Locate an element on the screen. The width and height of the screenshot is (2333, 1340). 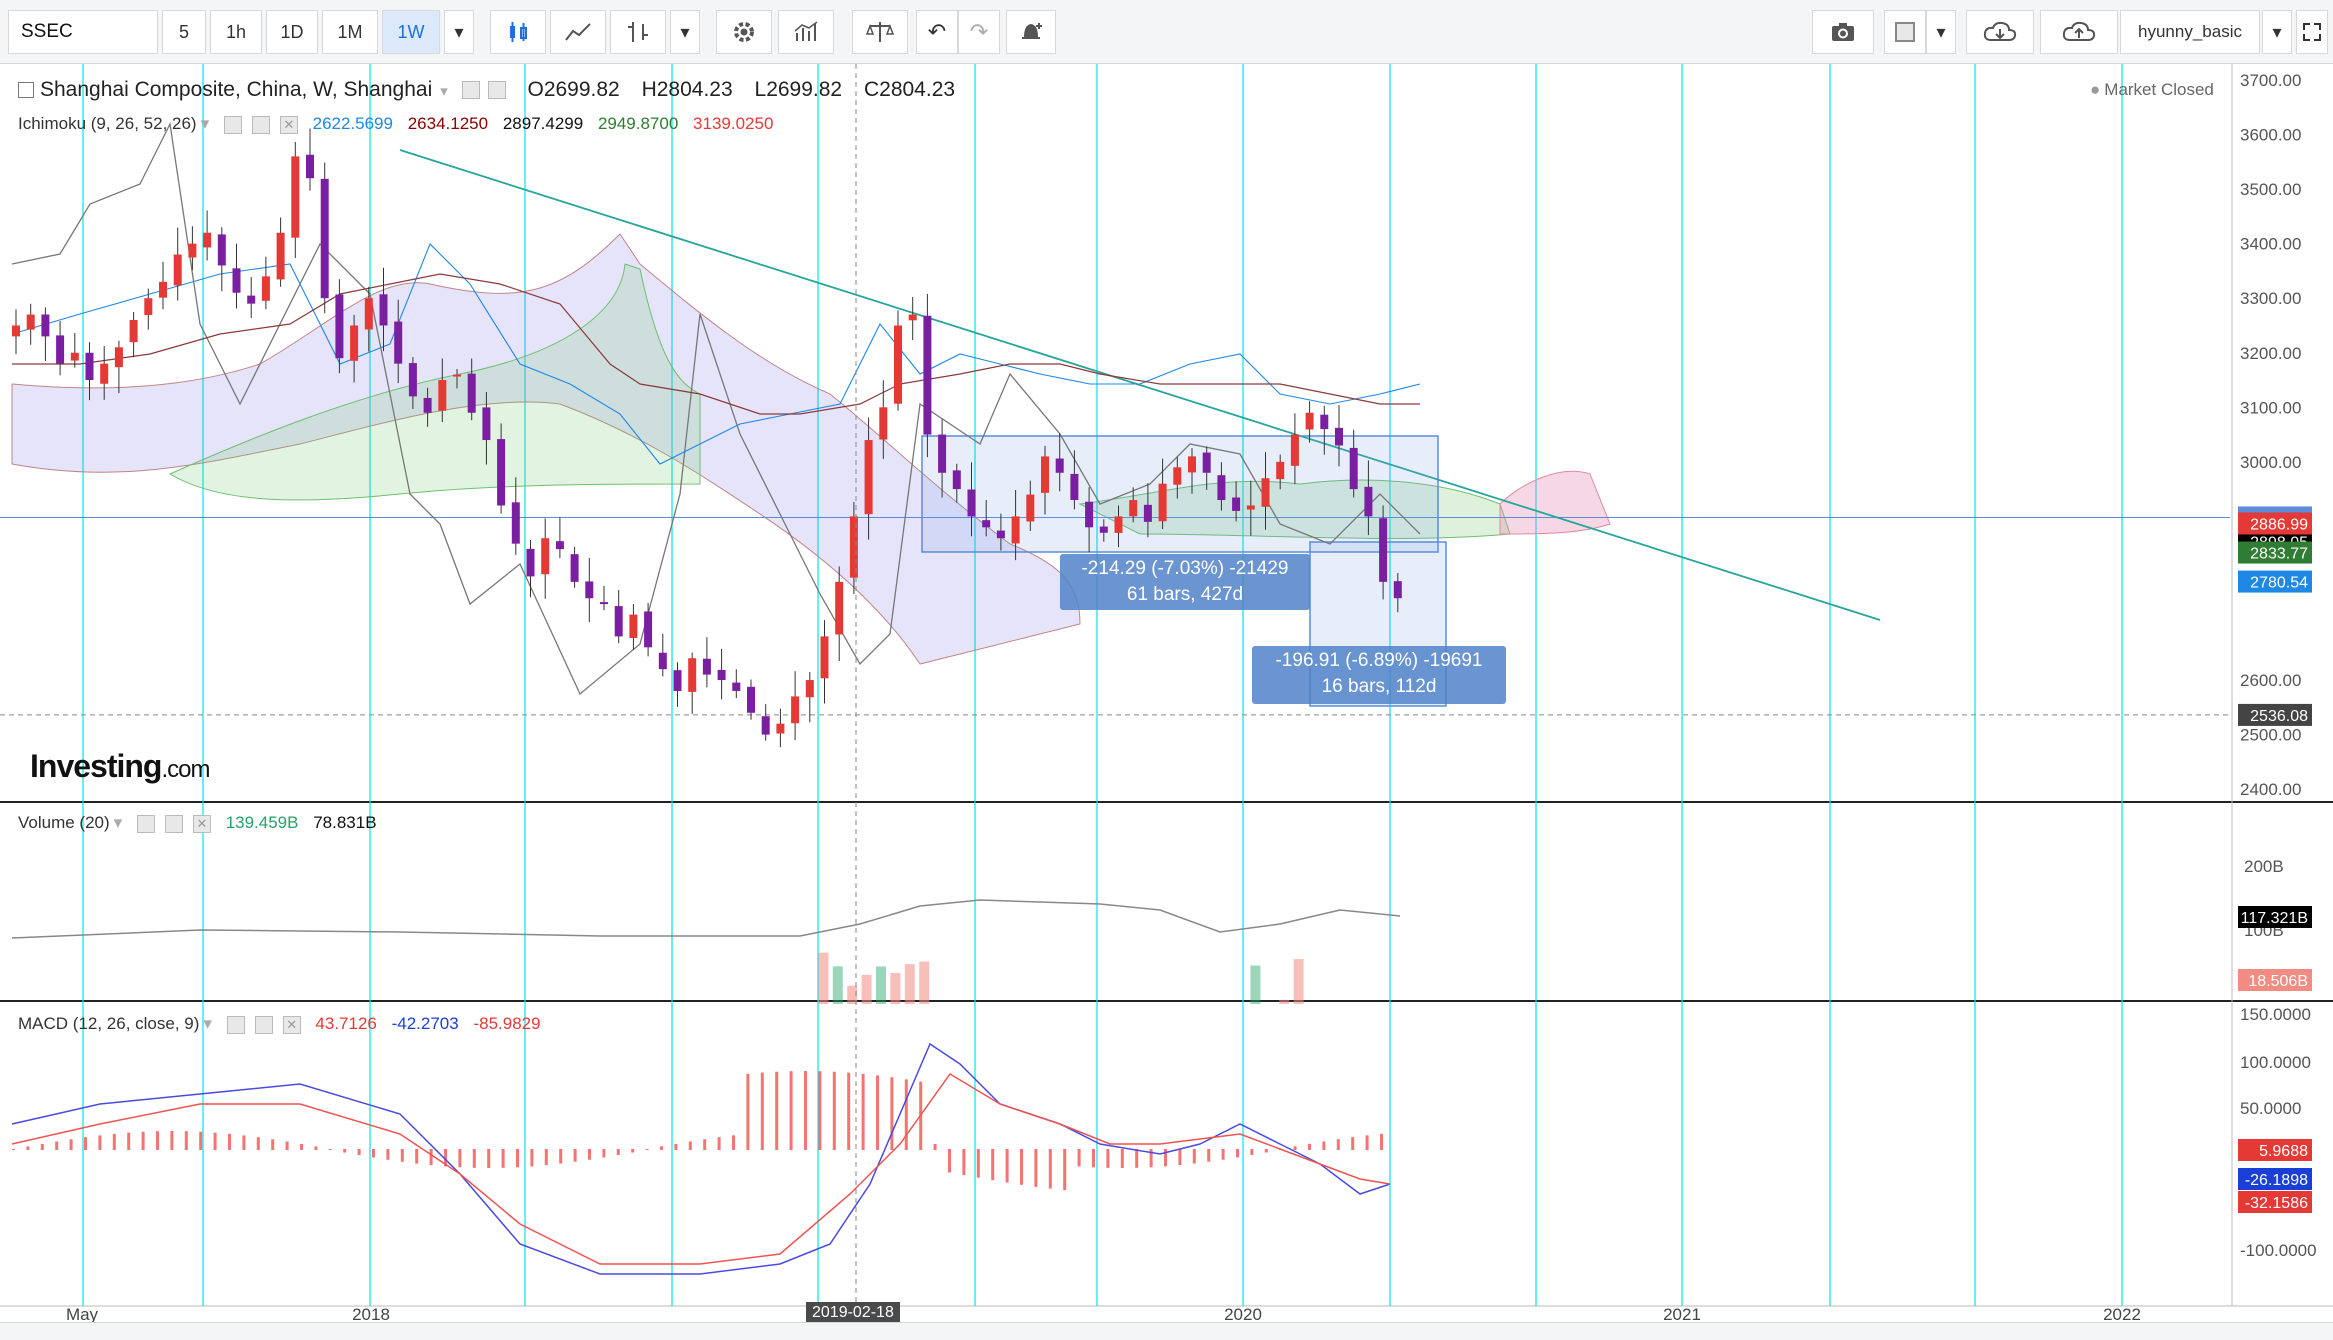
expand-button is located at coordinates (2312, 32).